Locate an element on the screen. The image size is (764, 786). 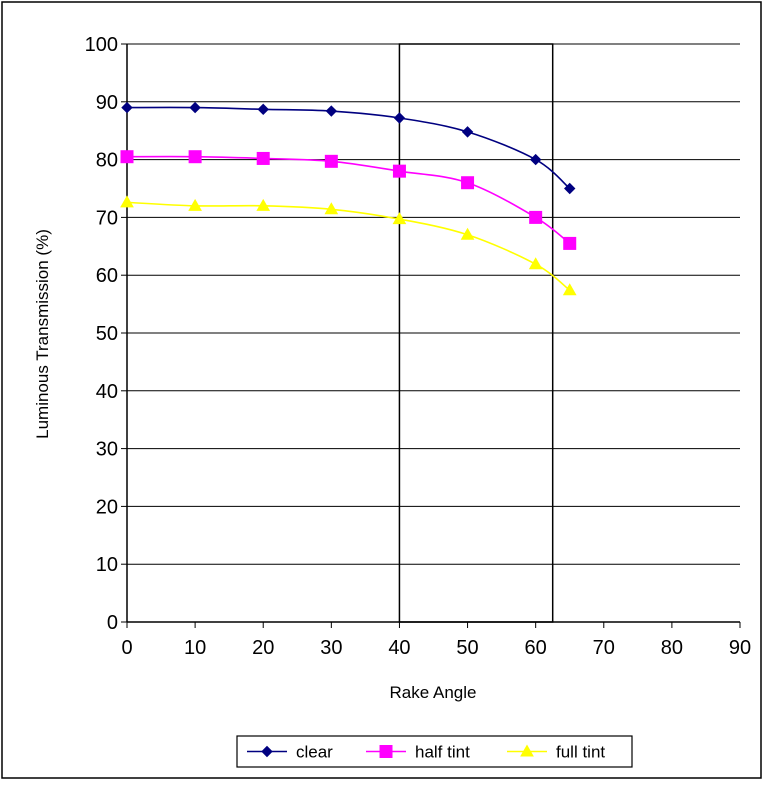
y-tick-label: 100 is located at coordinates (101, 45).